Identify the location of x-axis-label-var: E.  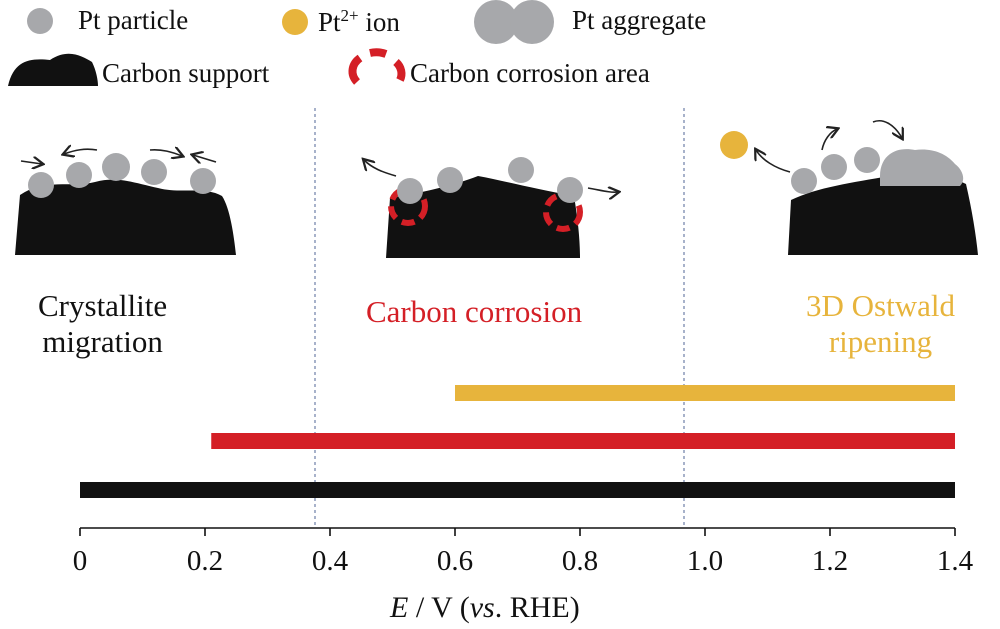
(399, 607).